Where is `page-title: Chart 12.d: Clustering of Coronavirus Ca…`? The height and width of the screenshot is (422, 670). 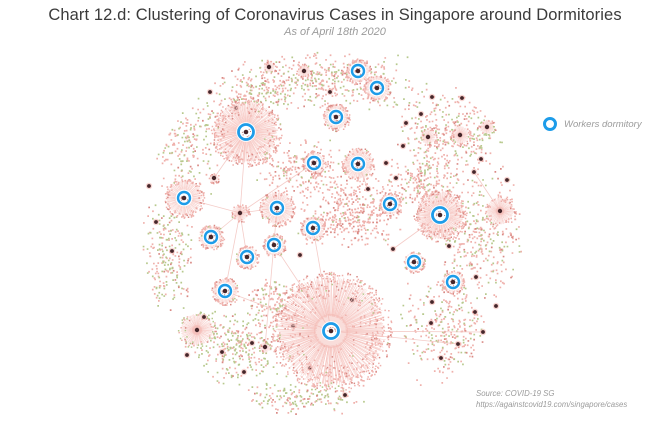 page-title: Chart 12.d: Clustering of Coronavirus Ca… is located at coordinates (335, 15).